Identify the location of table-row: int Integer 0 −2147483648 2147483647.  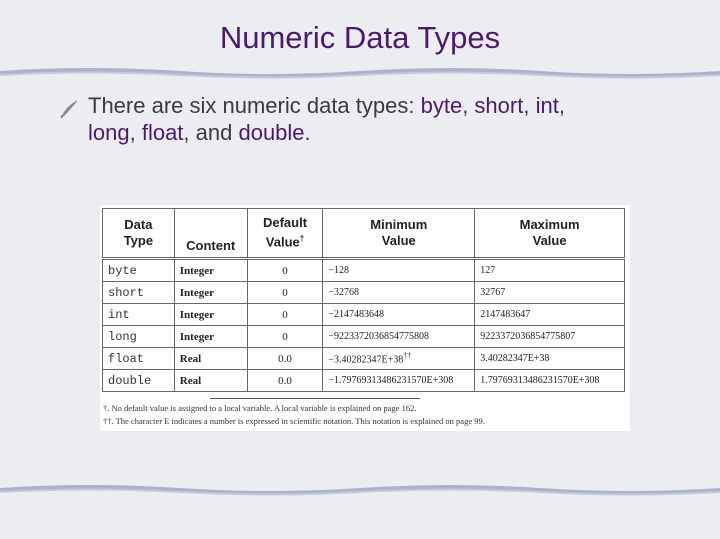
(363, 314).